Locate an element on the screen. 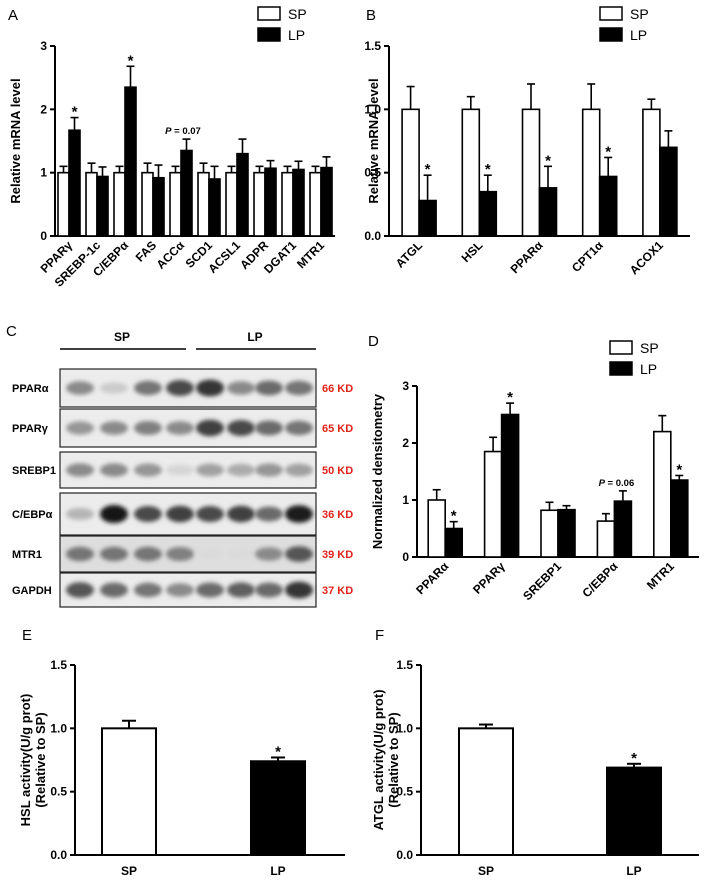  blot-group-lp: LP is located at coordinates (254, 337).